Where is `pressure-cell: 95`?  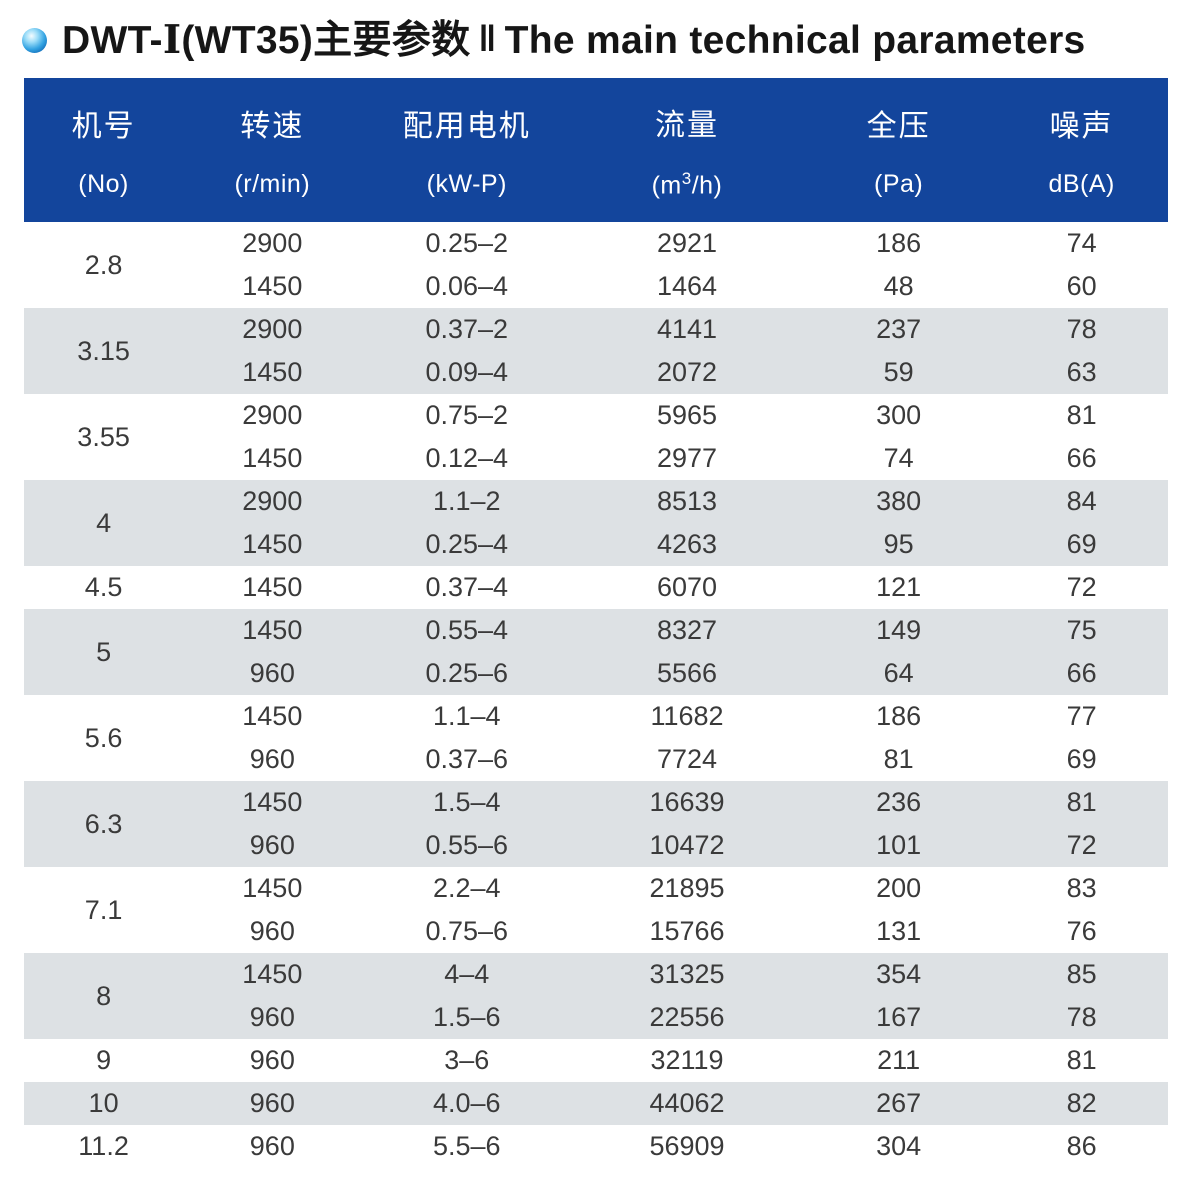 pressure-cell: 95 is located at coordinates (898, 544).